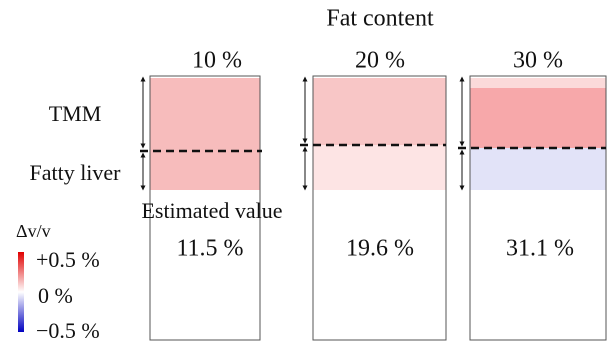 The height and width of the screenshot is (352, 608). Describe the element at coordinates (380, 61) in the screenshot. I see `column-label: 20 %` at that location.